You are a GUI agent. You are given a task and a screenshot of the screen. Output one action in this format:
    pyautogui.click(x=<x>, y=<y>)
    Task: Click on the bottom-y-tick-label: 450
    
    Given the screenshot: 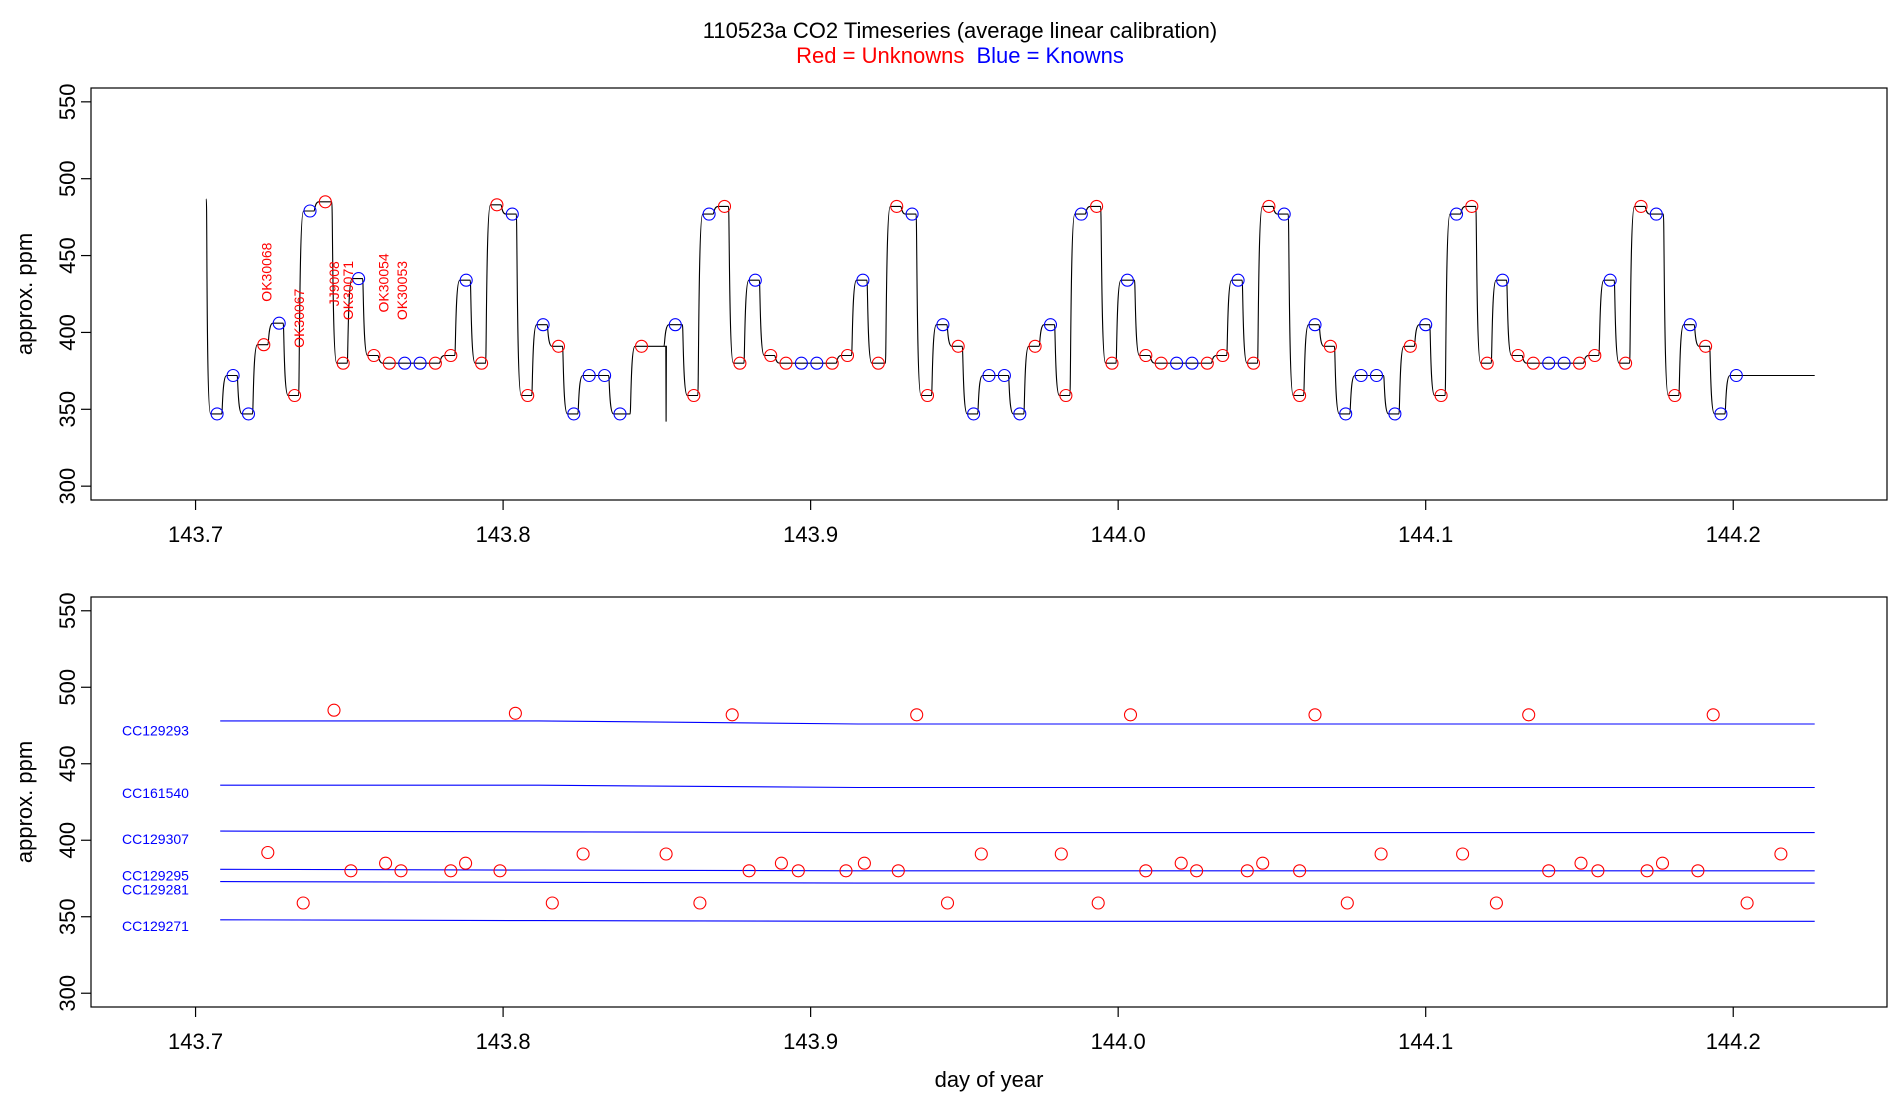 What is the action you would take?
    pyautogui.click(x=67, y=763)
    